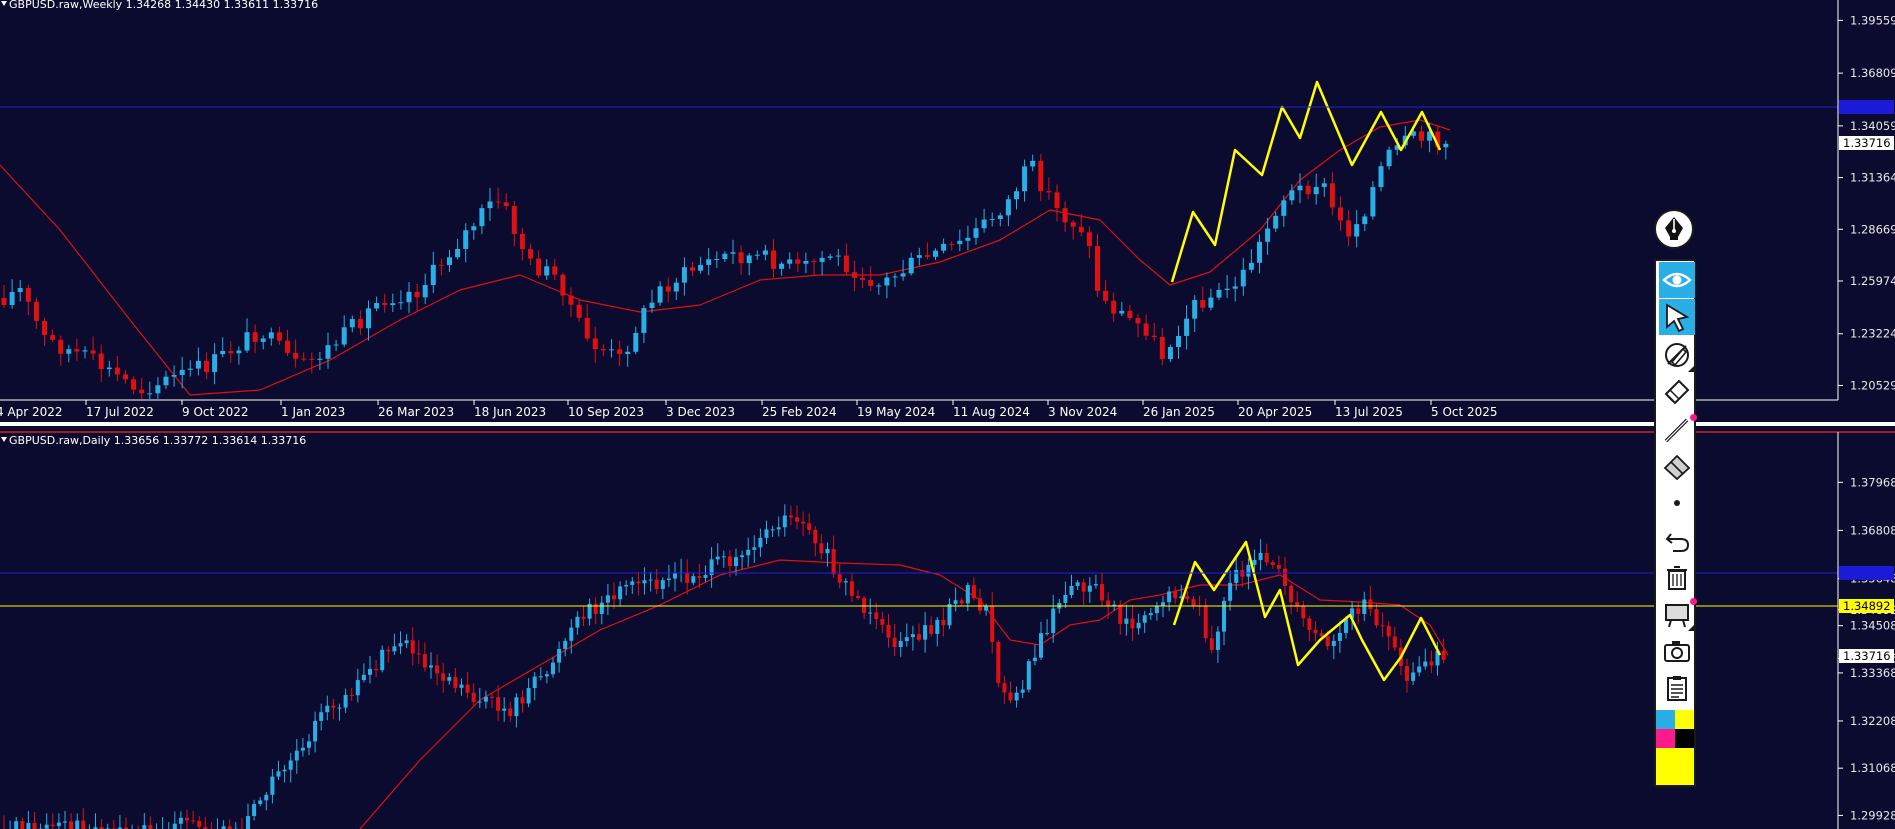 The image size is (1895, 829). What do you see at coordinates (4, 439) in the screenshot?
I see `daily-collapse-icon` at bounding box center [4, 439].